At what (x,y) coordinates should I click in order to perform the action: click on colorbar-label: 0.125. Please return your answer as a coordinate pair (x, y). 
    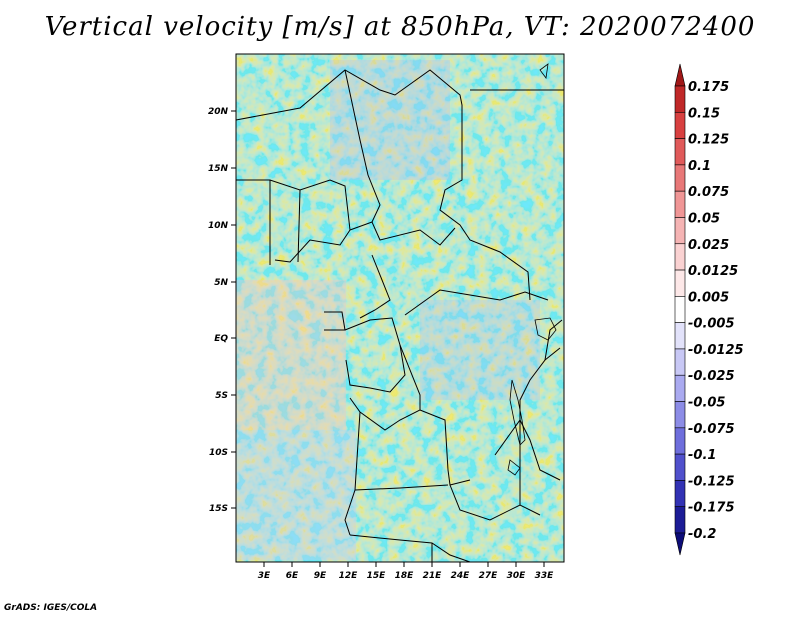
    Looking at the image, I should click on (708, 140).